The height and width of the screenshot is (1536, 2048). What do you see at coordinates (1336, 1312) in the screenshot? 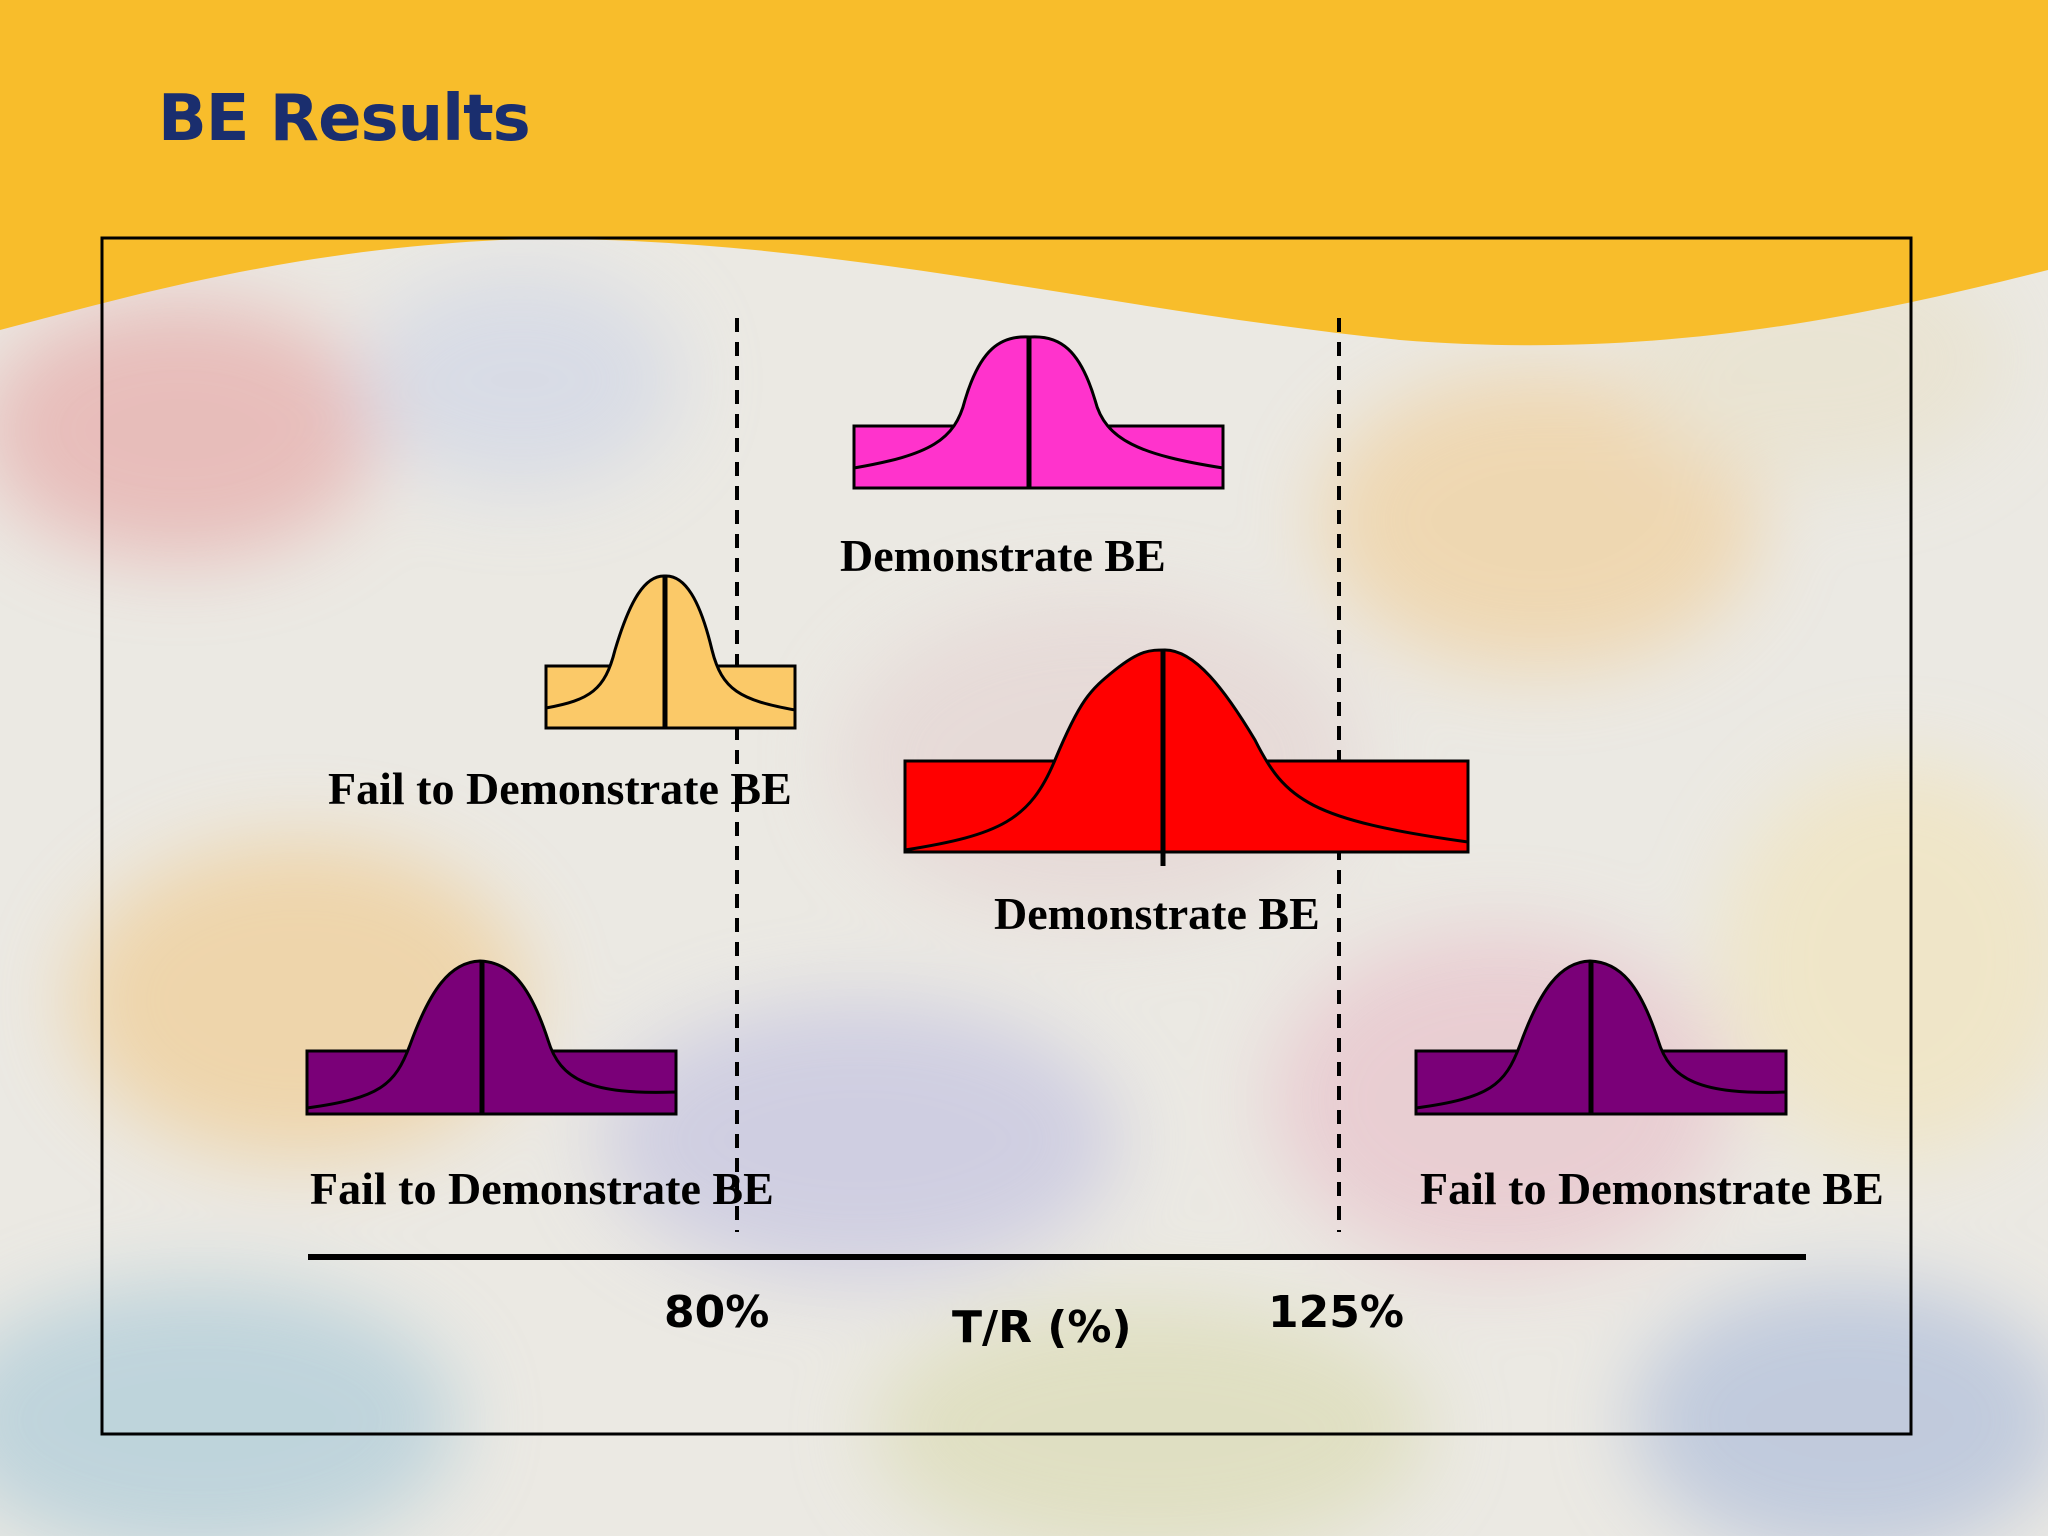
I see `limit-label-125: 125%` at bounding box center [1336, 1312].